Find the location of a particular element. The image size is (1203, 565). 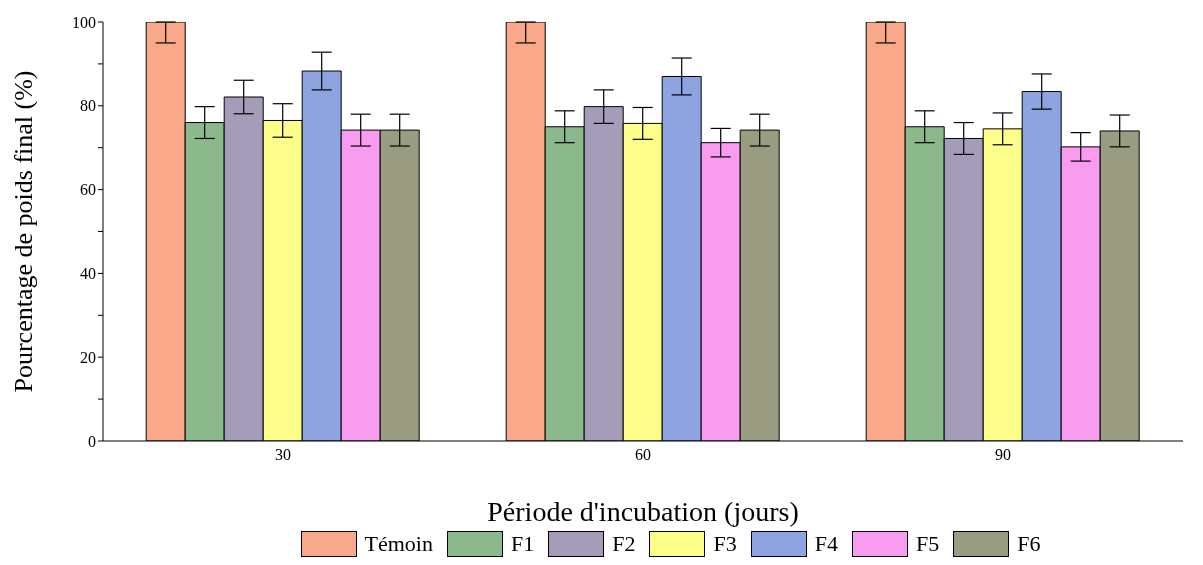

legend-label: F2 is located at coordinates (624, 544).